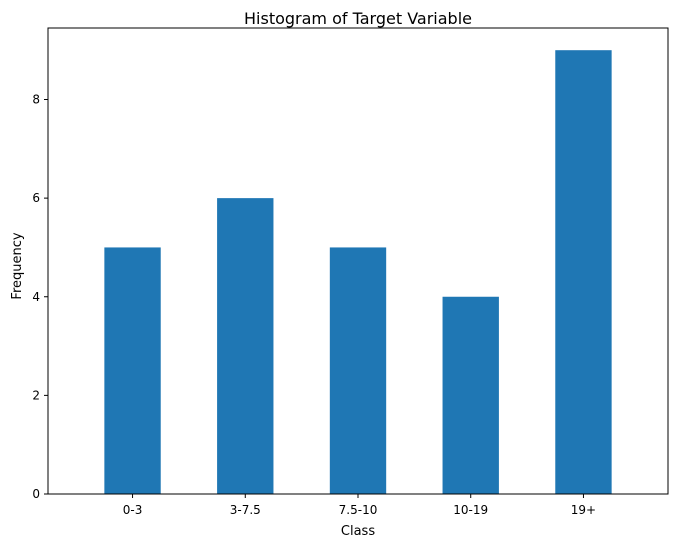 This screenshot has width=678, height=547. What do you see at coordinates (245, 346) in the screenshot?
I see `bar-3-7.5` at bounding box center [245, 346].